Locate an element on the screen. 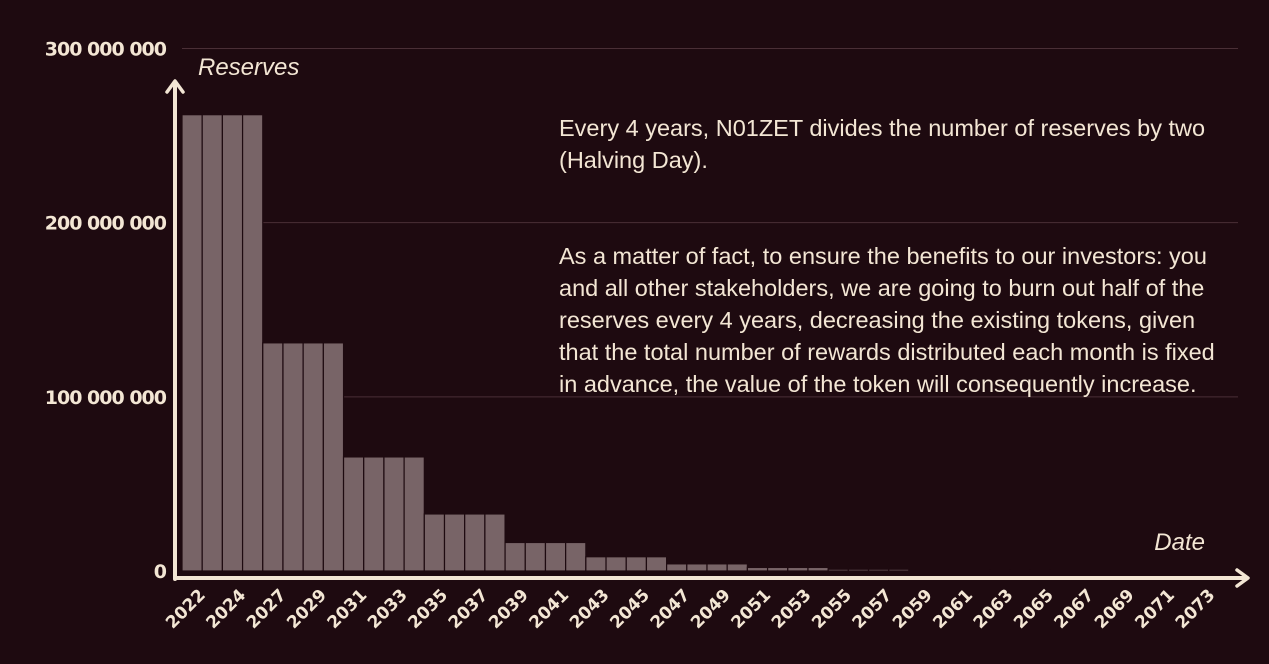  y-axis-title: Reserves is located at coordinates (248, 67).